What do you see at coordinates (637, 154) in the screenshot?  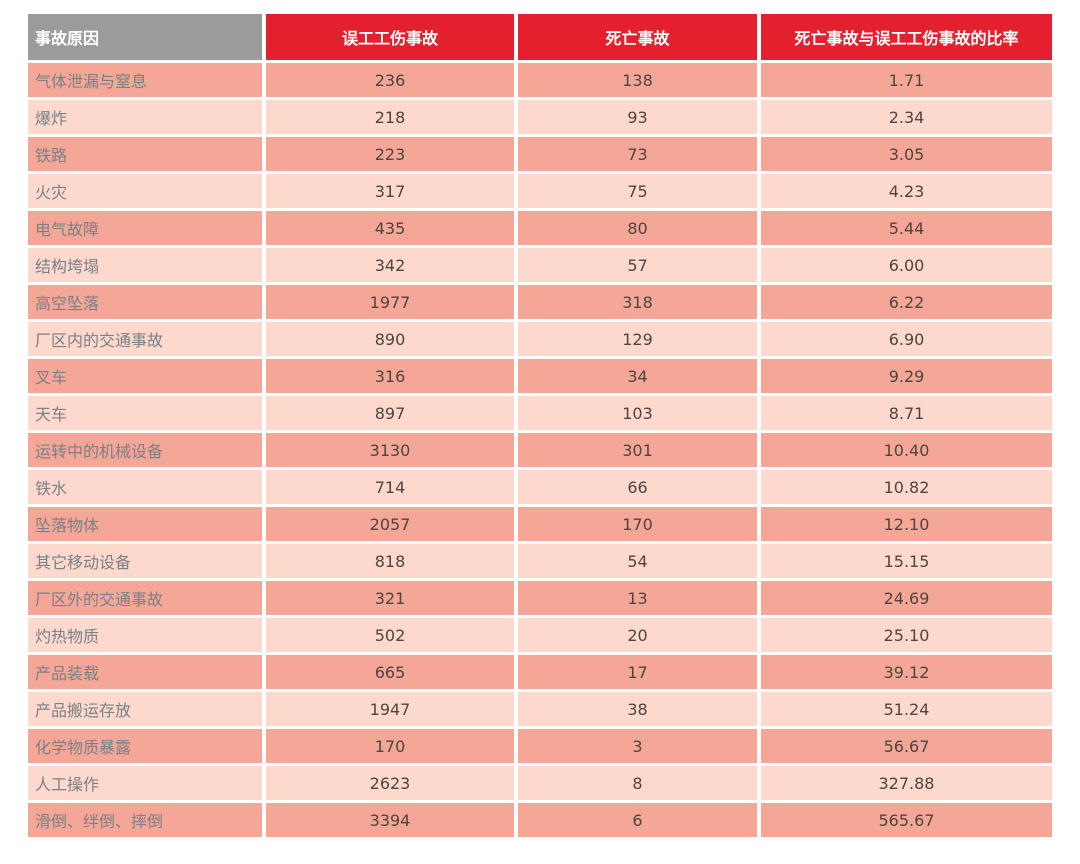 I see `death-count-cell: 73` at bounding box center [637, 154].